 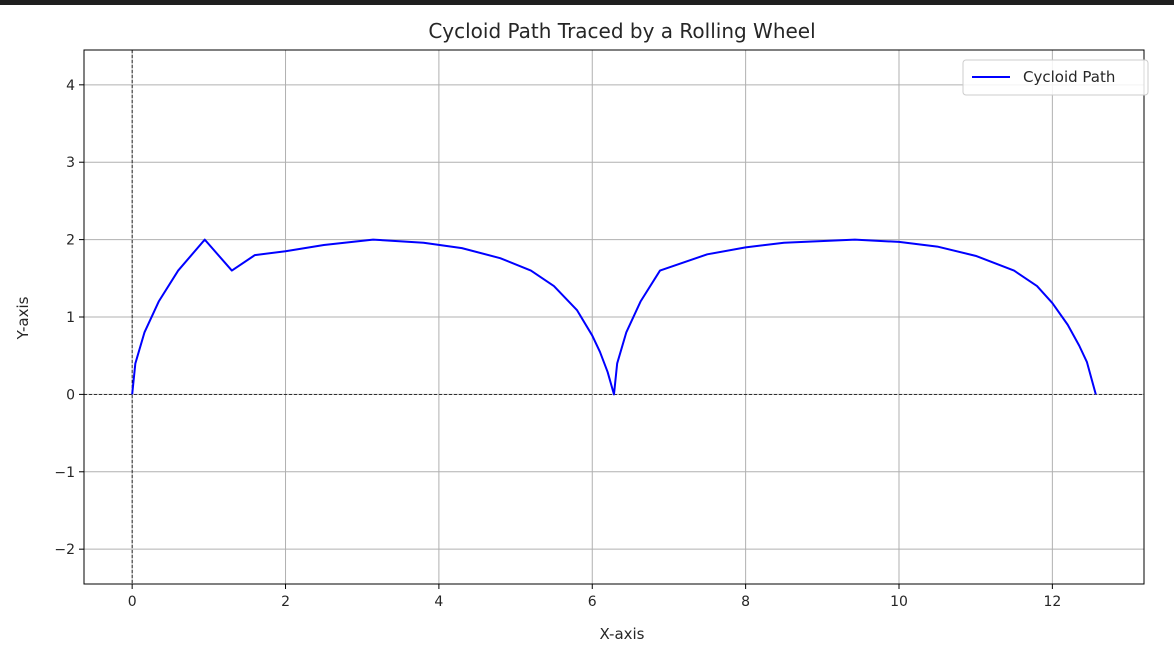 I want to click on x-axis-ticks: 0 2 4 6 8 10 12, so click(x=594, y=597).